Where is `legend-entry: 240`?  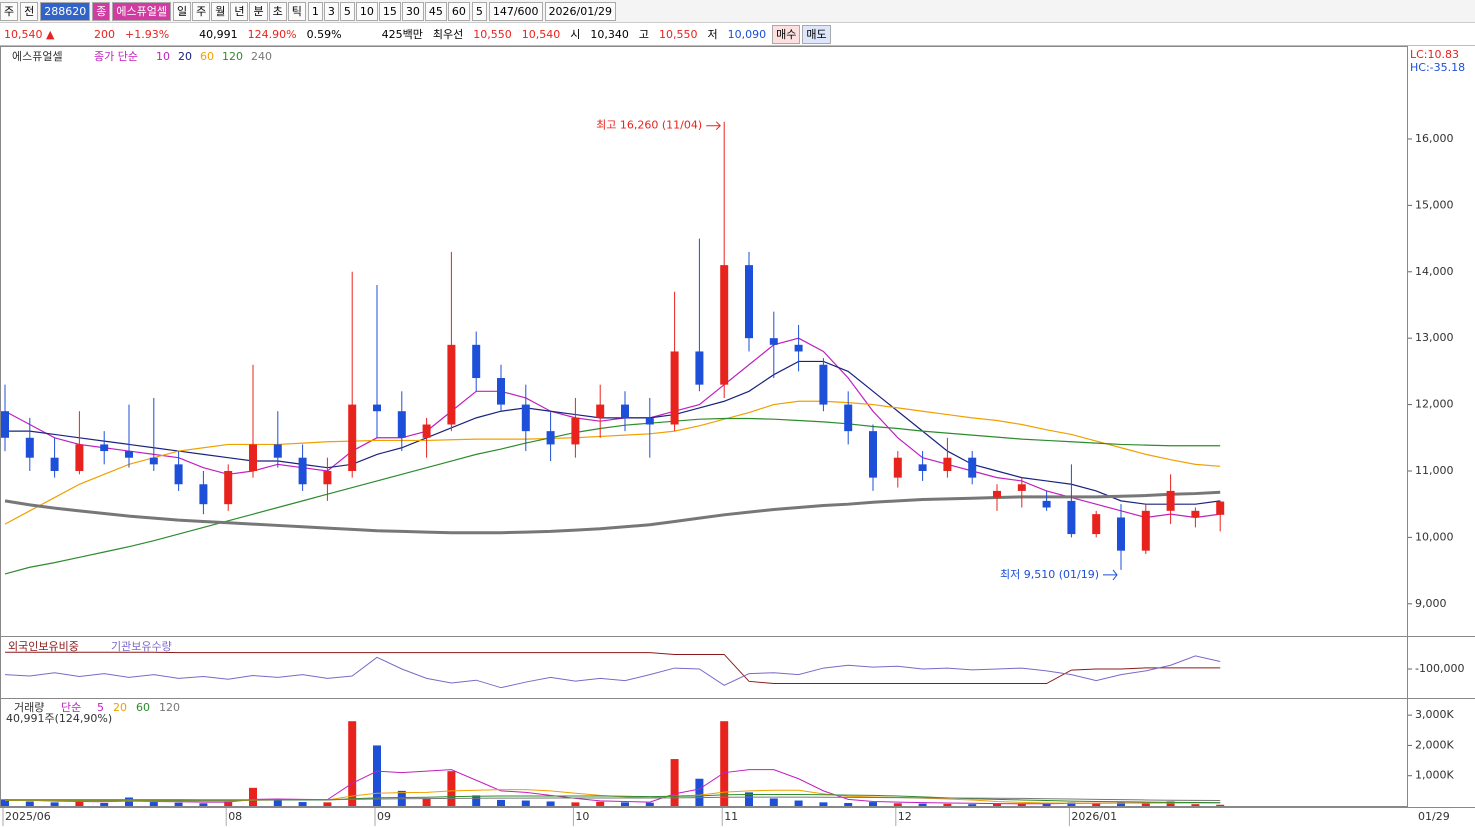 legend-entry: 240 is located at coordinates (261, 56).